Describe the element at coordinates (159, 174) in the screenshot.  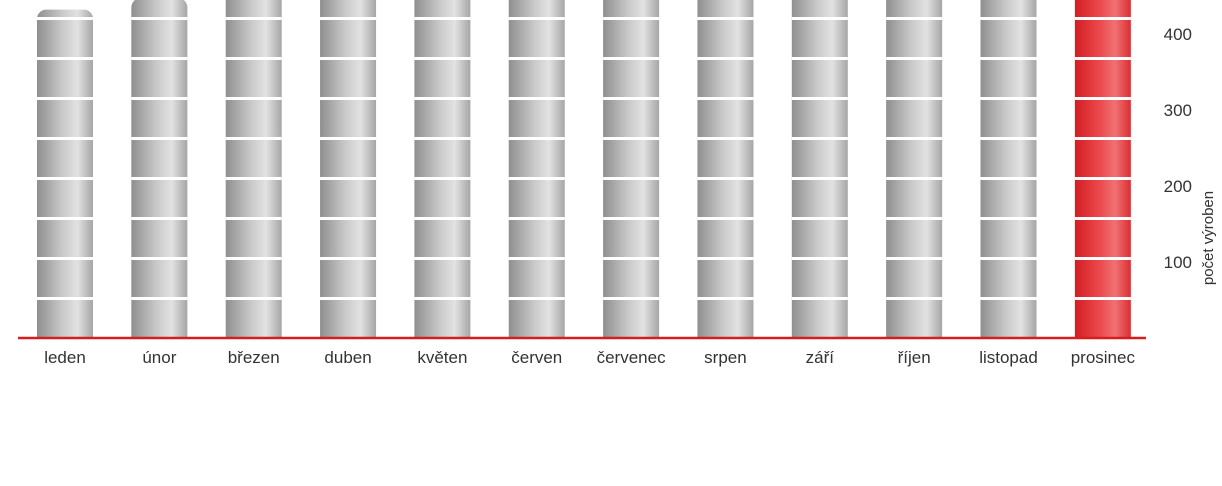
I see `bar-únor` at that location.